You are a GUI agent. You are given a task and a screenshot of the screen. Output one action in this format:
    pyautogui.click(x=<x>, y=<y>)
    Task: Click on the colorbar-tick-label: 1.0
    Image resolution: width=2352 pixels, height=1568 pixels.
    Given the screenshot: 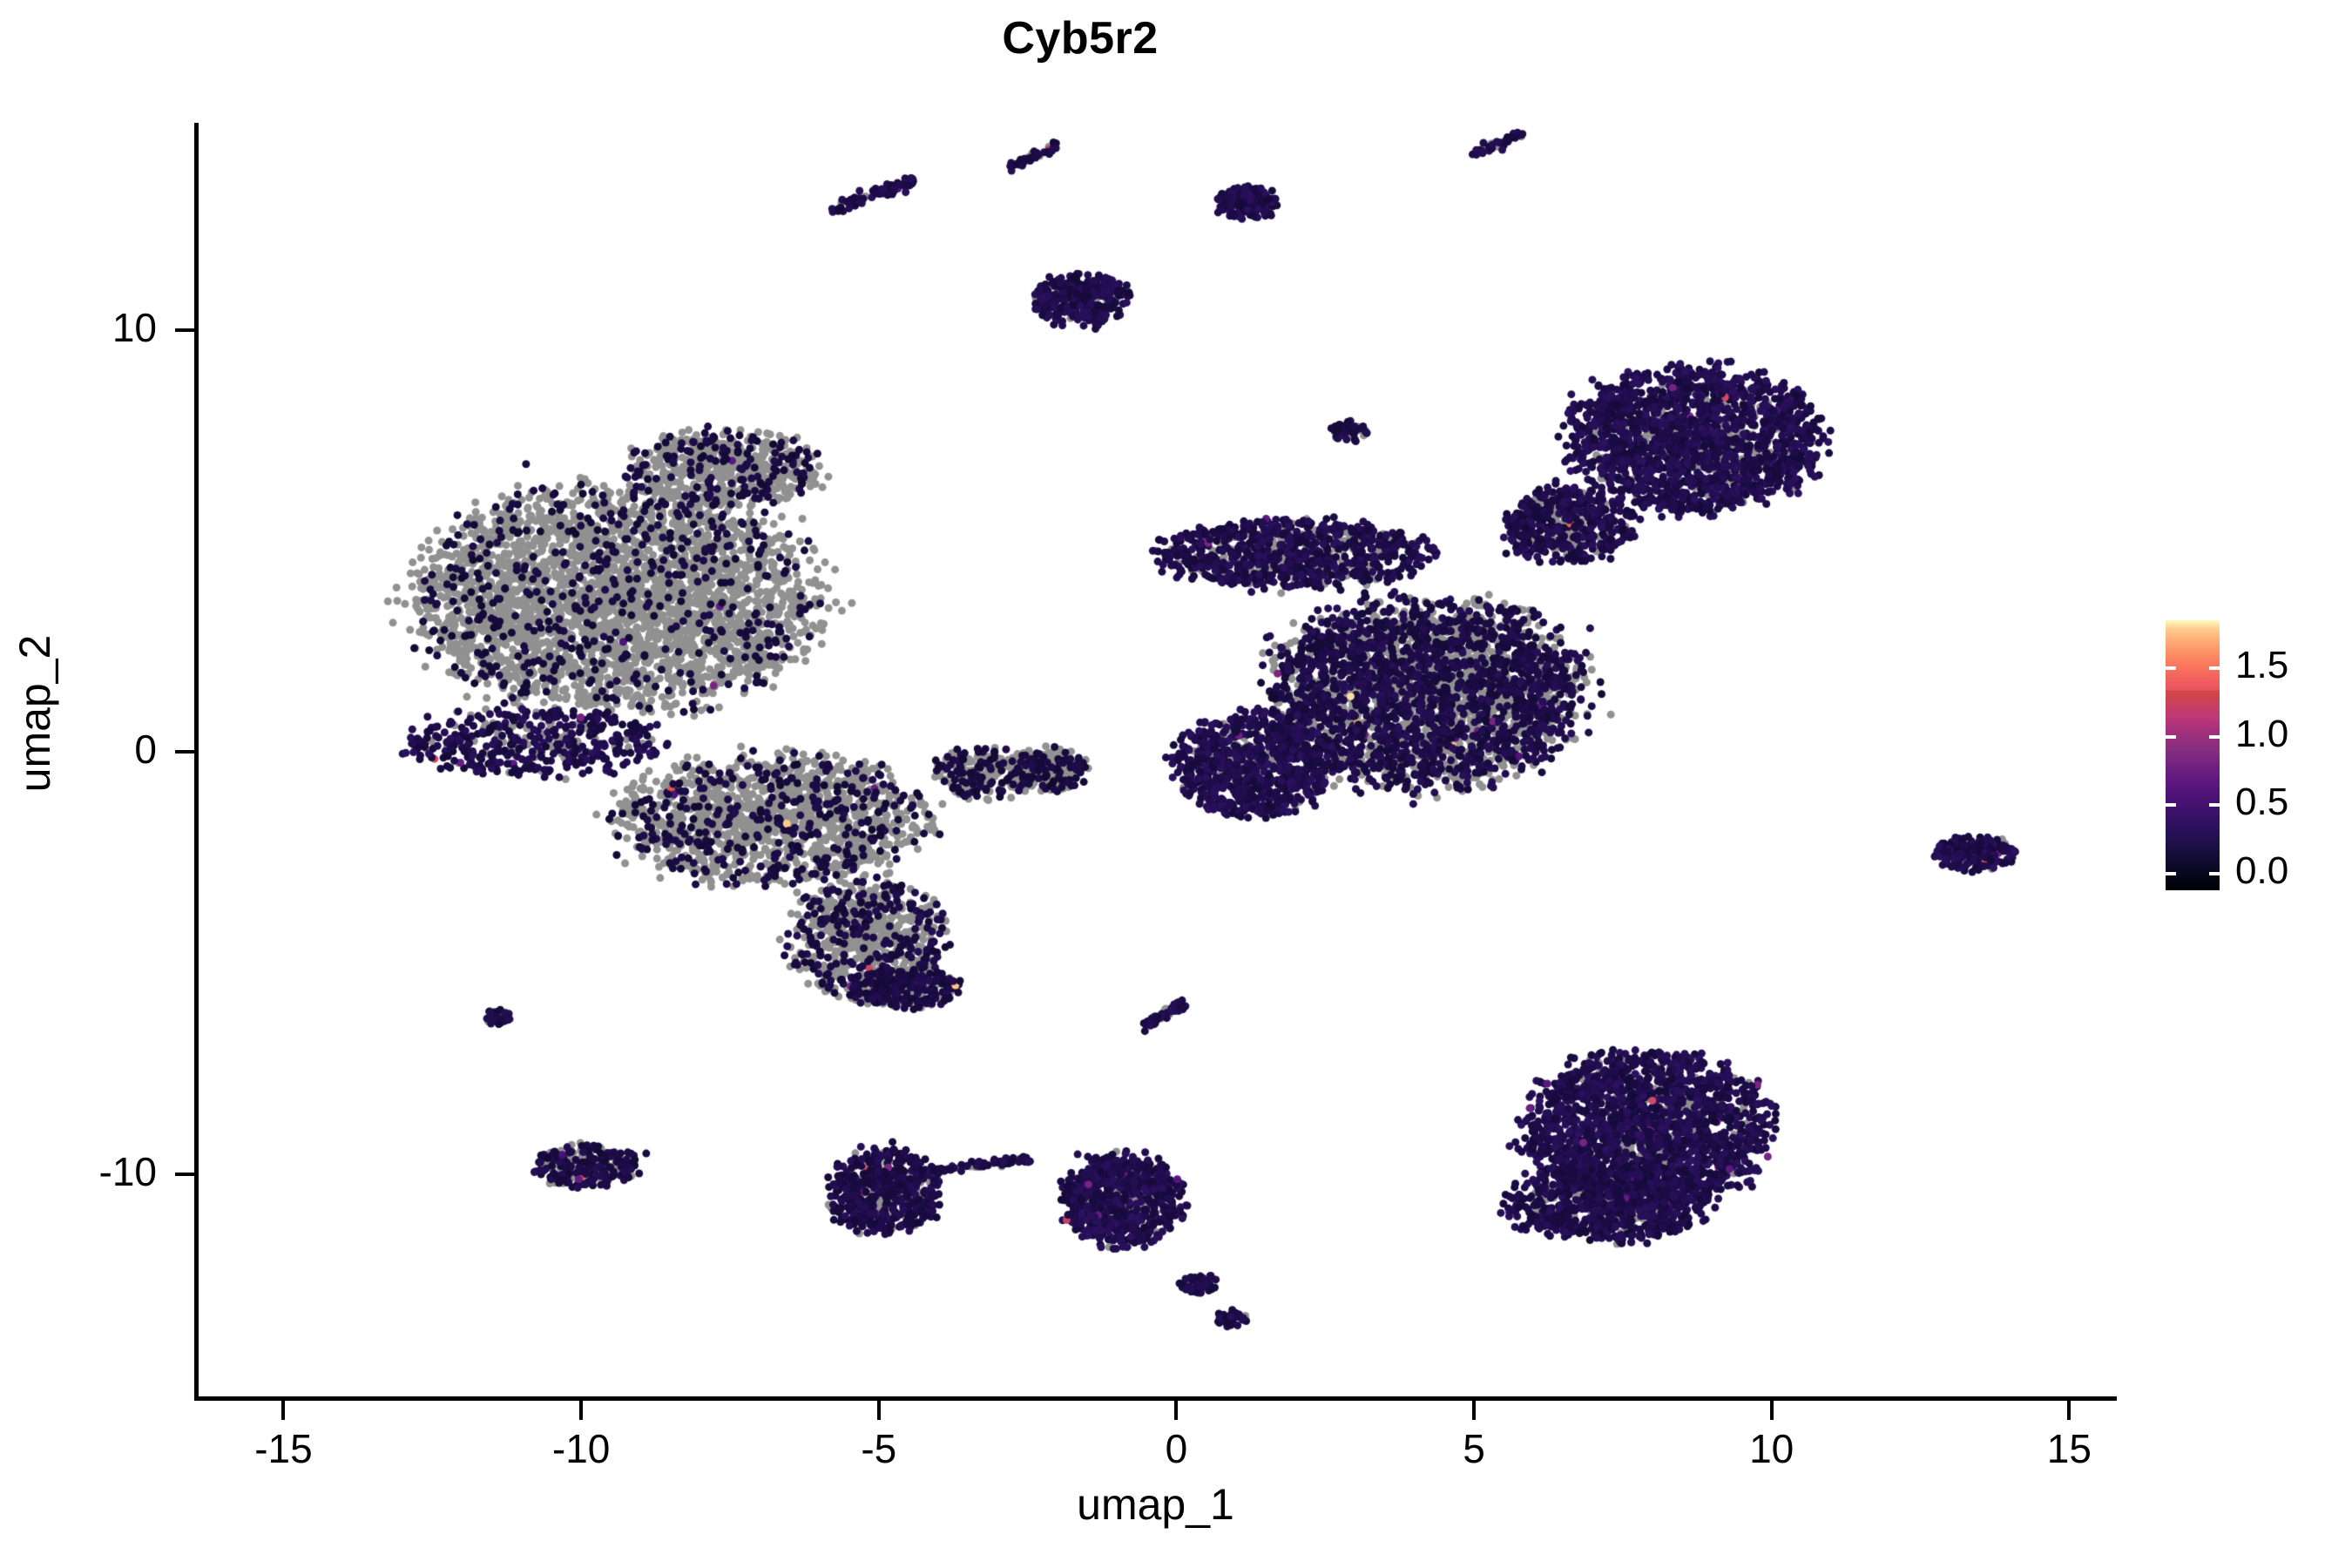 What is the action you would take?
    pyautogui.click(x=2262, y=733)
    